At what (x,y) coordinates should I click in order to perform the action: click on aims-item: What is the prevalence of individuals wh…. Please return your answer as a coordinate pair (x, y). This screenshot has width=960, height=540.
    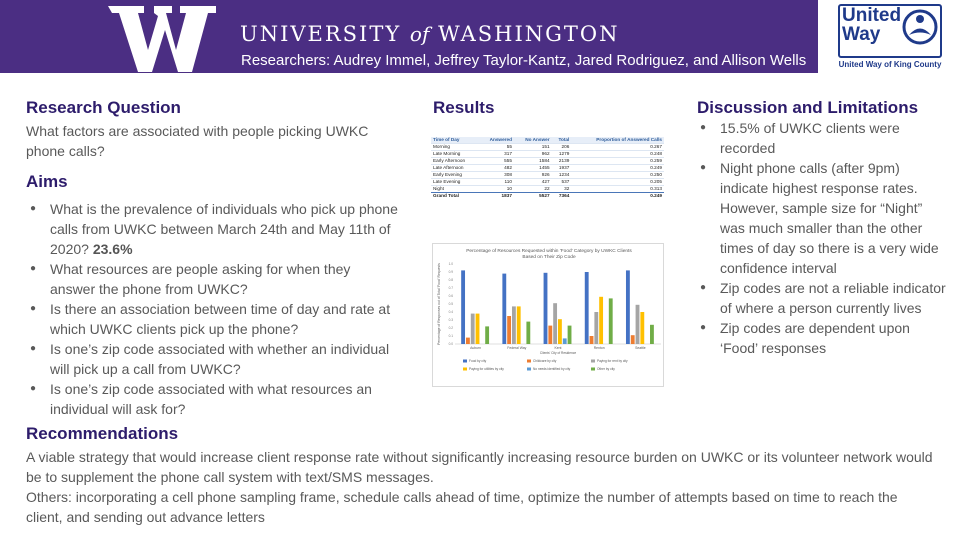
    Looking at the image, I should click on (212, 229).